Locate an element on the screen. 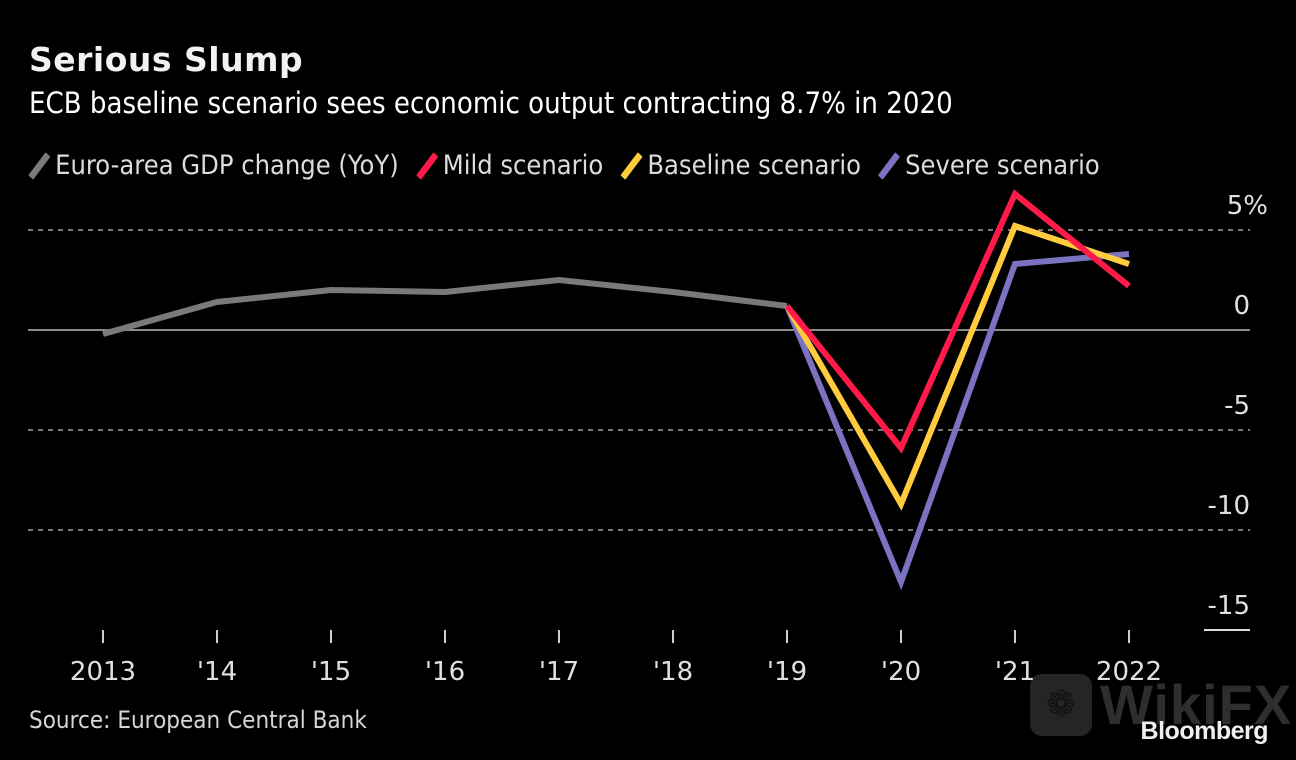 This screenshot has height=760, width=1296. x-tick-label: '15 is located at coordinates (331, 672).